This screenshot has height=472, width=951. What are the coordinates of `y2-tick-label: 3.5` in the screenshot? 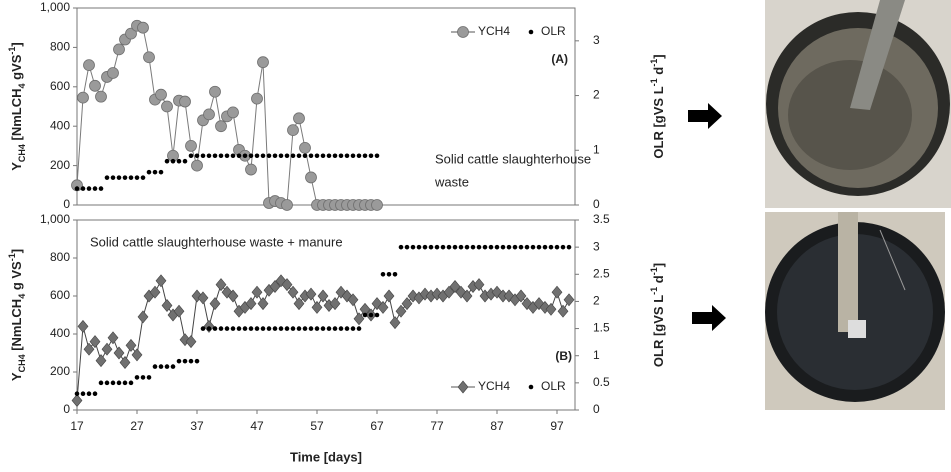 It's located at (601, 219).